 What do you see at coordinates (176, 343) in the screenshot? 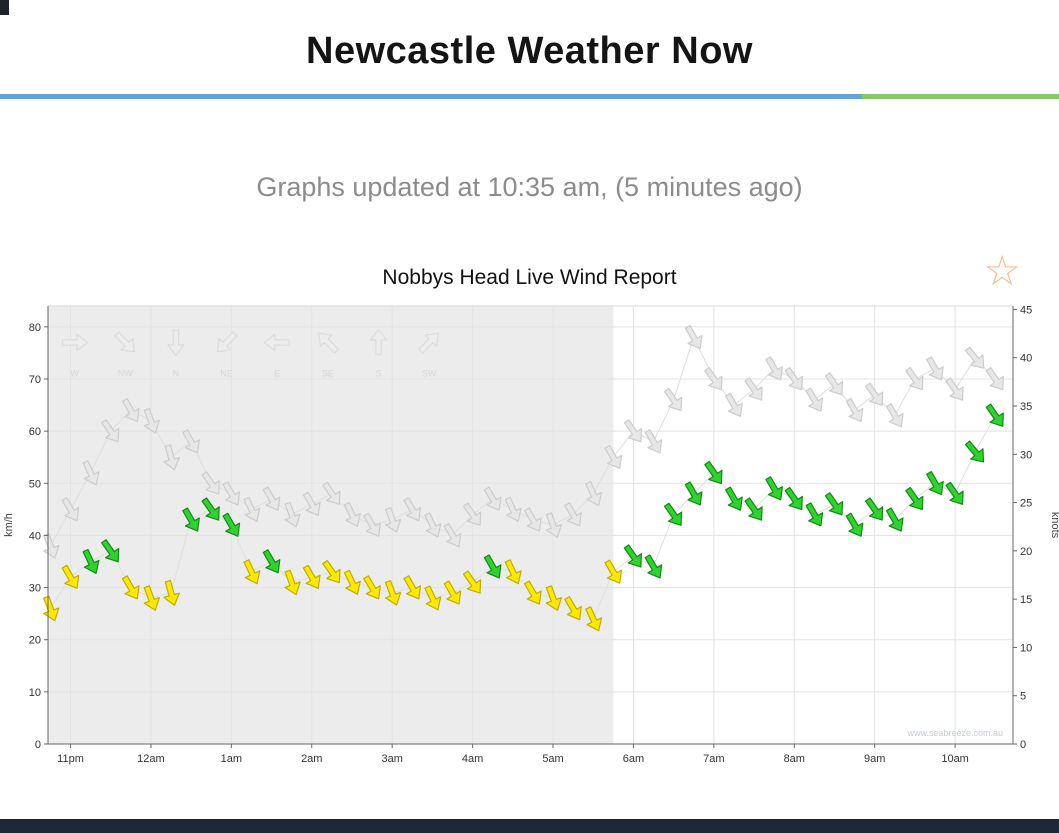
I see `legend-n-arrow-icon` at bounding box center [176, 343].